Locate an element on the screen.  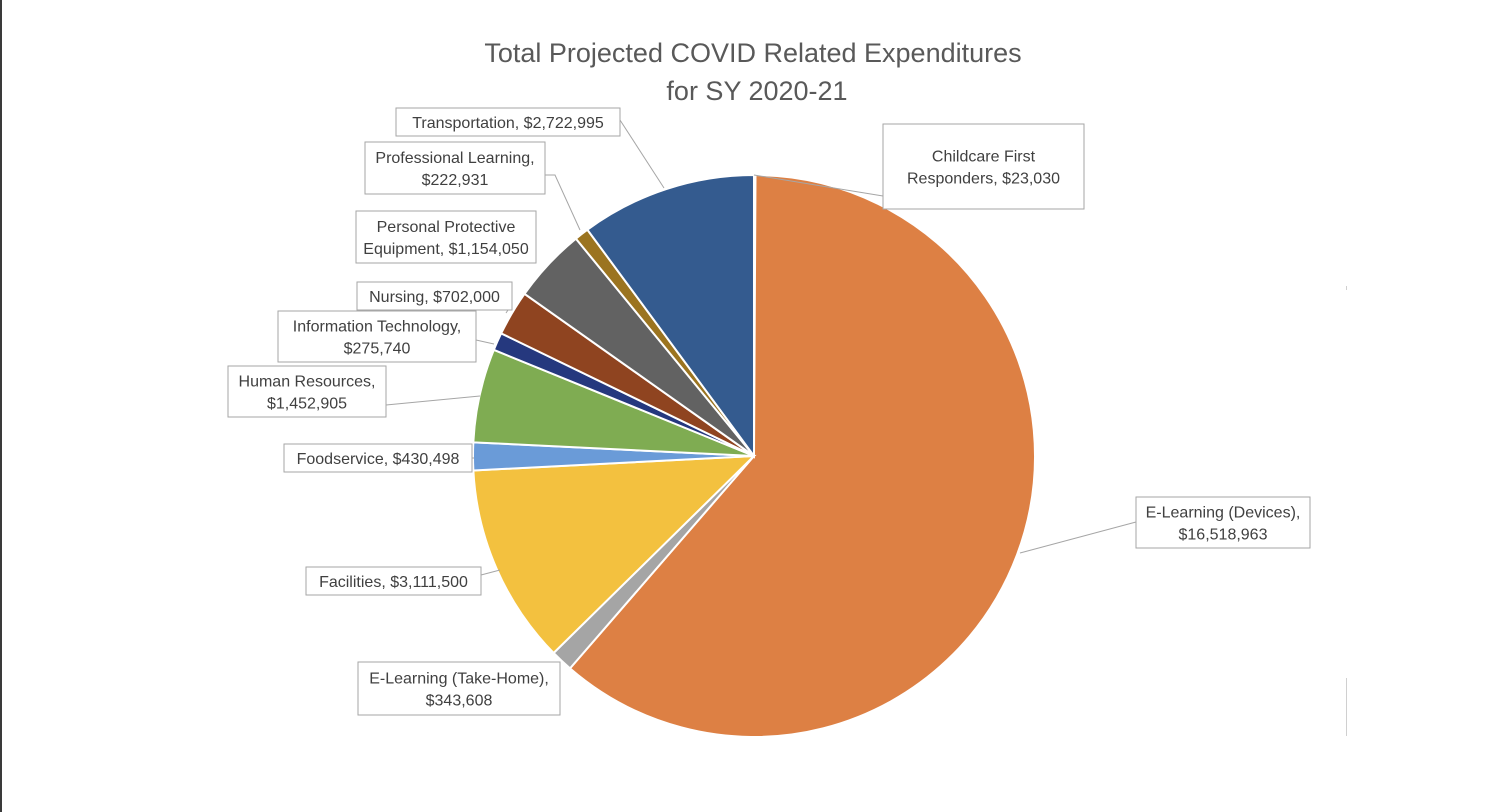
data-label-foodservice: Foodservice, $430,498 is located at coordinates (378, 458).